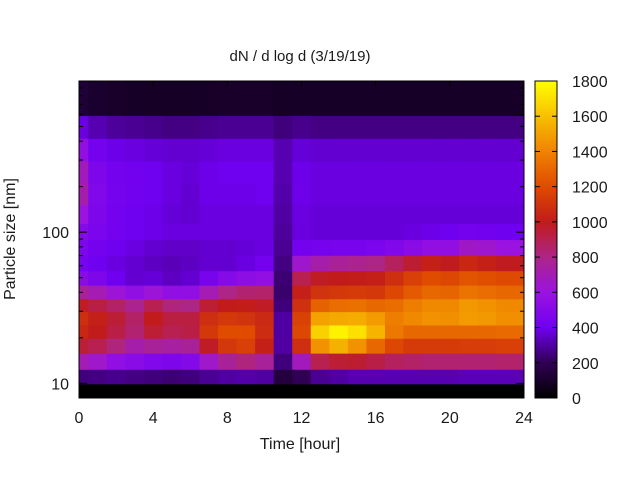 The height and width of the screenshot is (480, 640). What do you see at coordinates (55, 233) in the screenshot?
I see `y-tick-label: 100` at bounding box center [55, 233].